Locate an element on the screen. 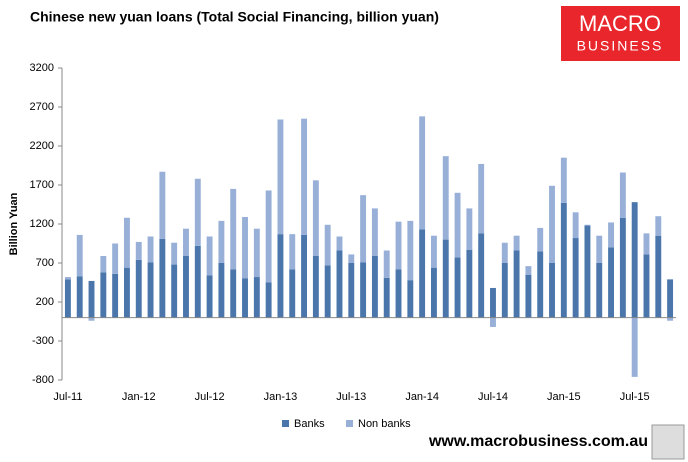 The width and height of the screenshot is (688, 462). x-tick-label: Jul-14 is located at coordinates (493, 397).